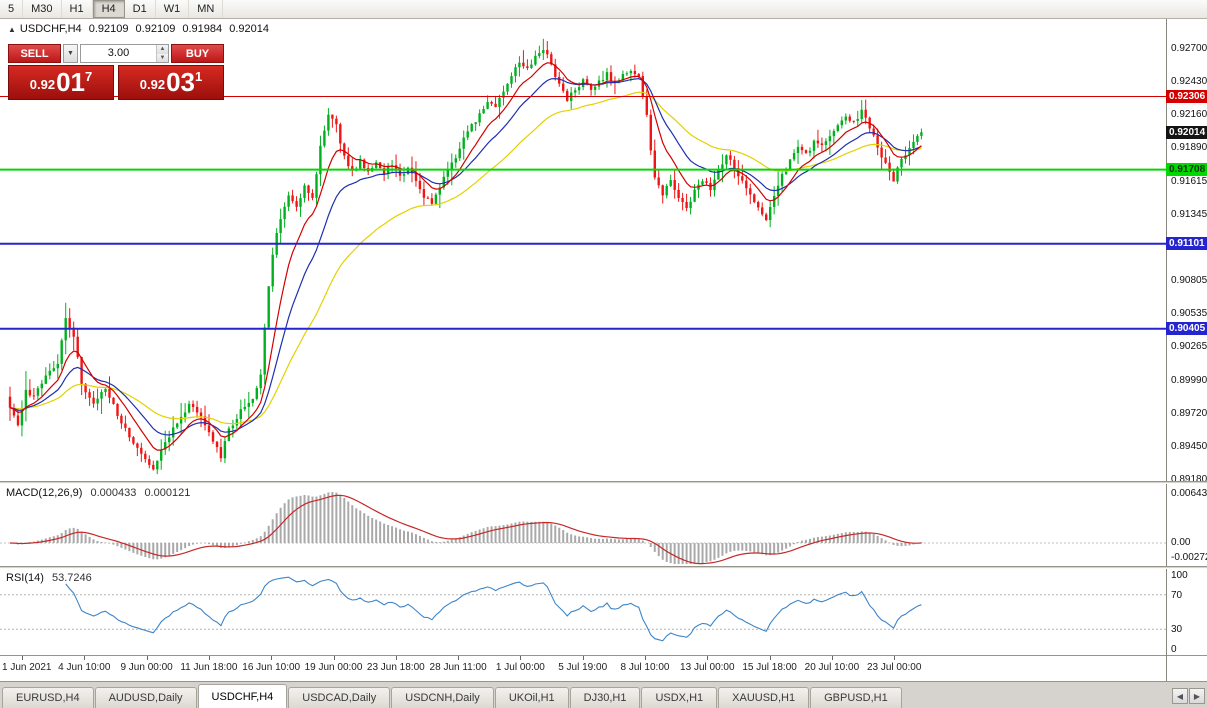  I want to click on time-axis-label: 1 Jul 00:00, so click(520, 667).